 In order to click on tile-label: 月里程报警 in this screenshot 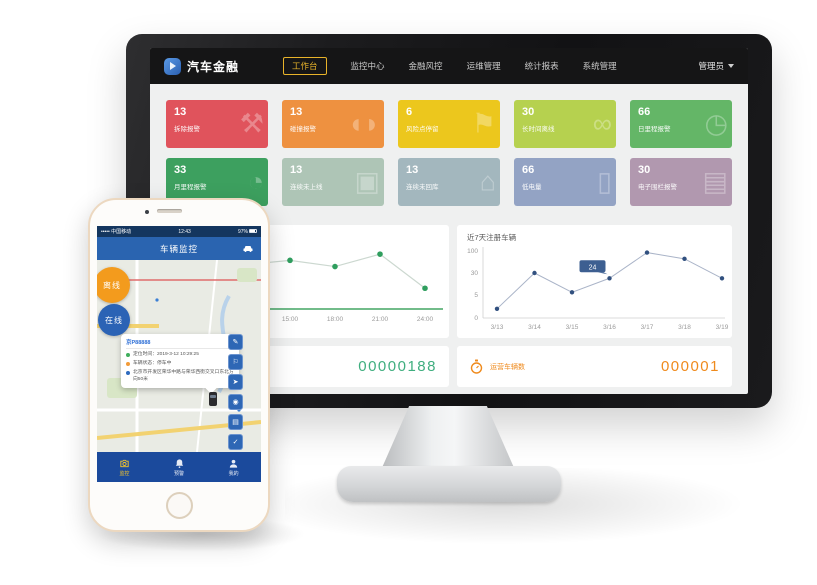, I will do `click(190, 188)`.